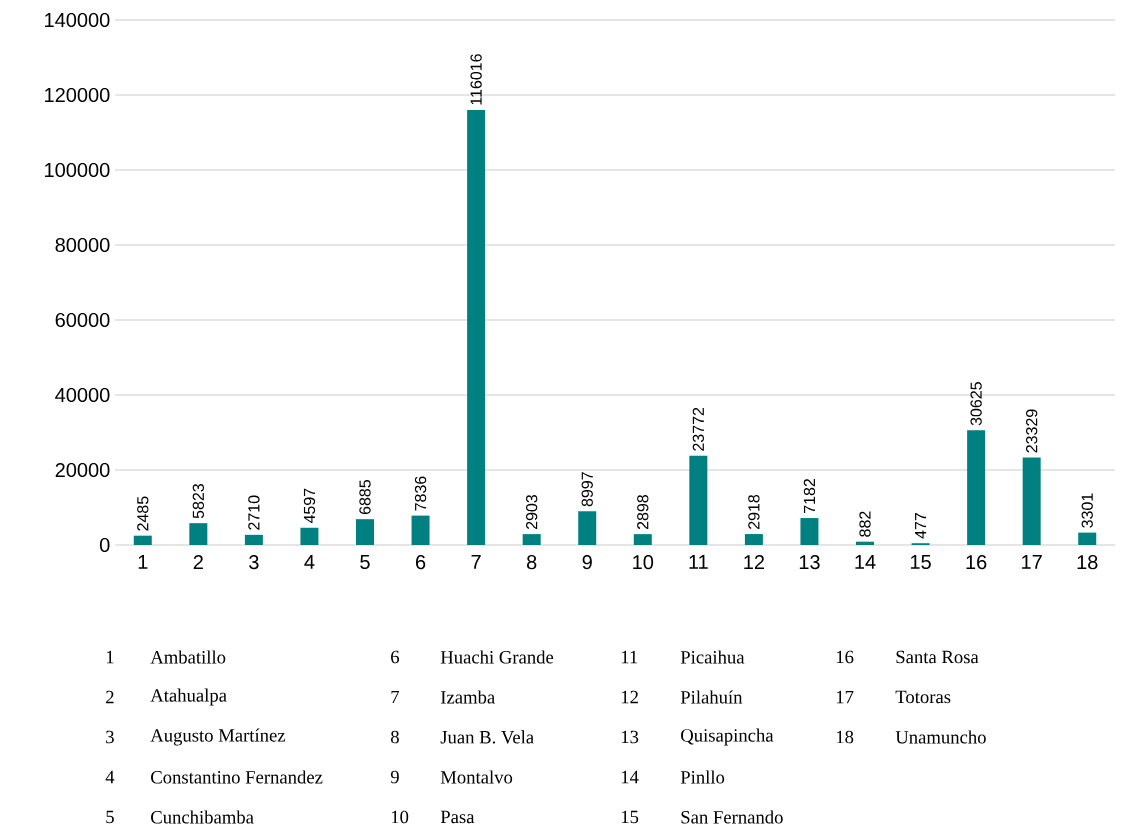 The height and width of the screenshot is (829, 1121). I want to click on category-label: 16, so click(845, 657).